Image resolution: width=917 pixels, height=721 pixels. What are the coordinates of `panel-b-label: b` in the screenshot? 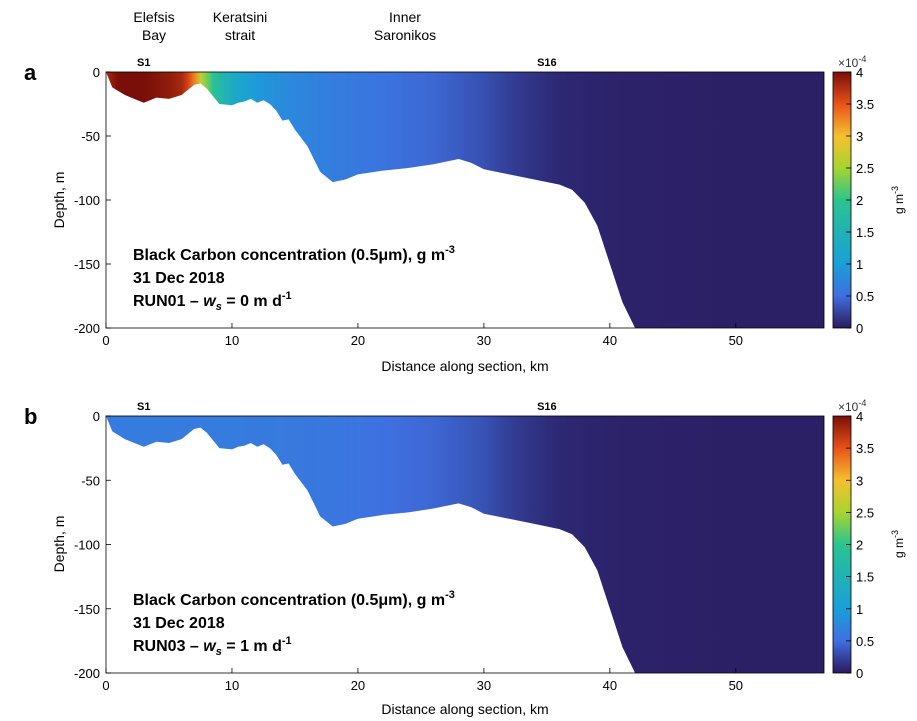 It's located at (30, 416).